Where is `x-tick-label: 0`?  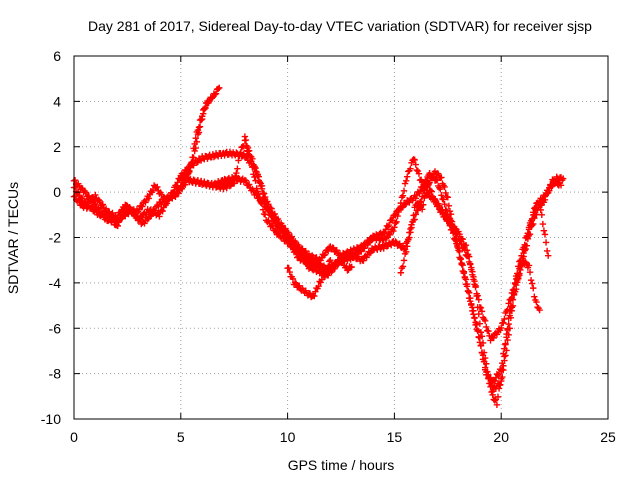
x-tick-label: 0 is located at coordinates (74, 437).